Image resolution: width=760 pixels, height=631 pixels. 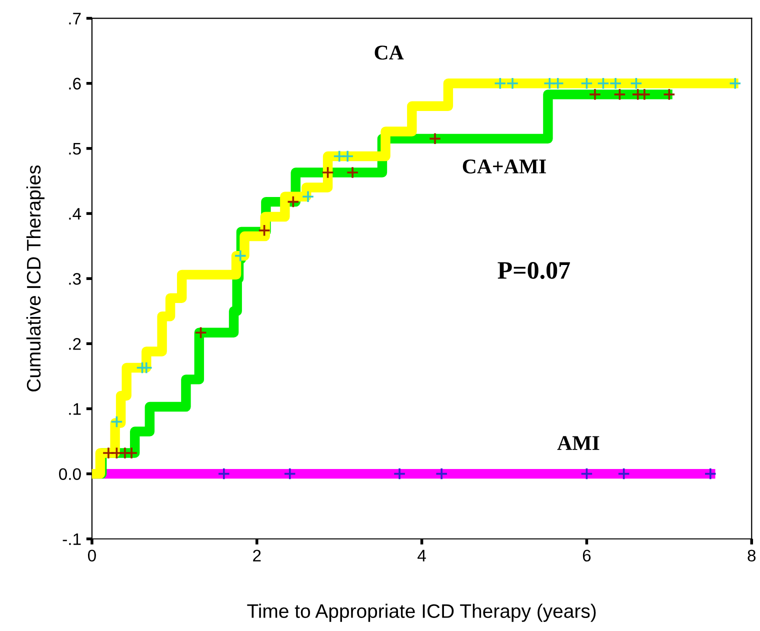 I want to click on x-axis-title: Time to Appropriate ICD Therapy (years), so click(x=421, y=613).